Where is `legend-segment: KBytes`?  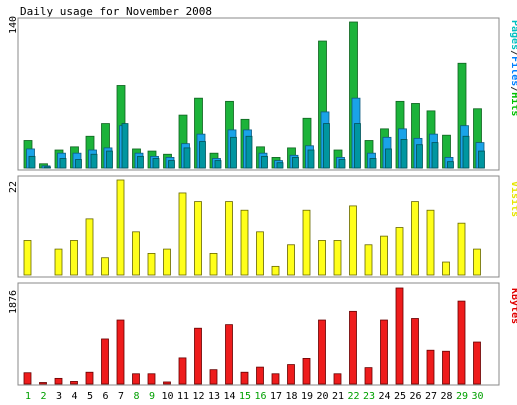
legend-segment: KBytes is located at coordinates (513, 306).